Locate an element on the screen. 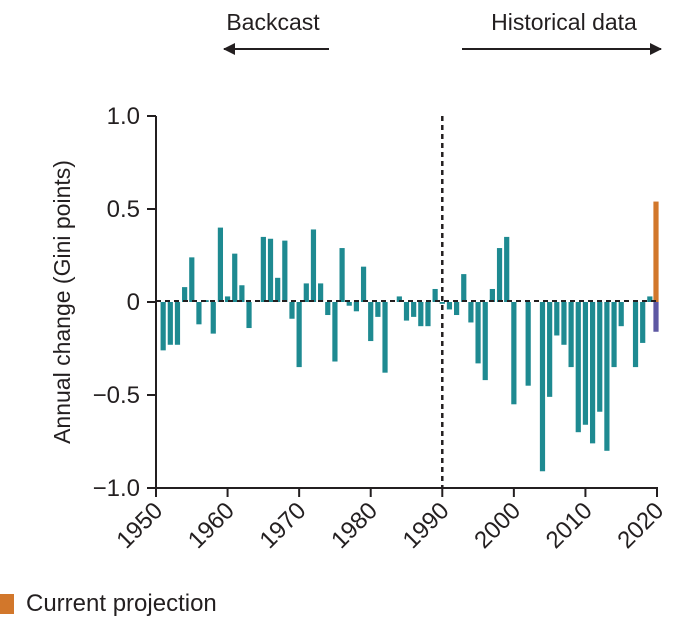 The image size is (691, 624). y-tick-label: 1.0 is located at coordinates (123, 116).